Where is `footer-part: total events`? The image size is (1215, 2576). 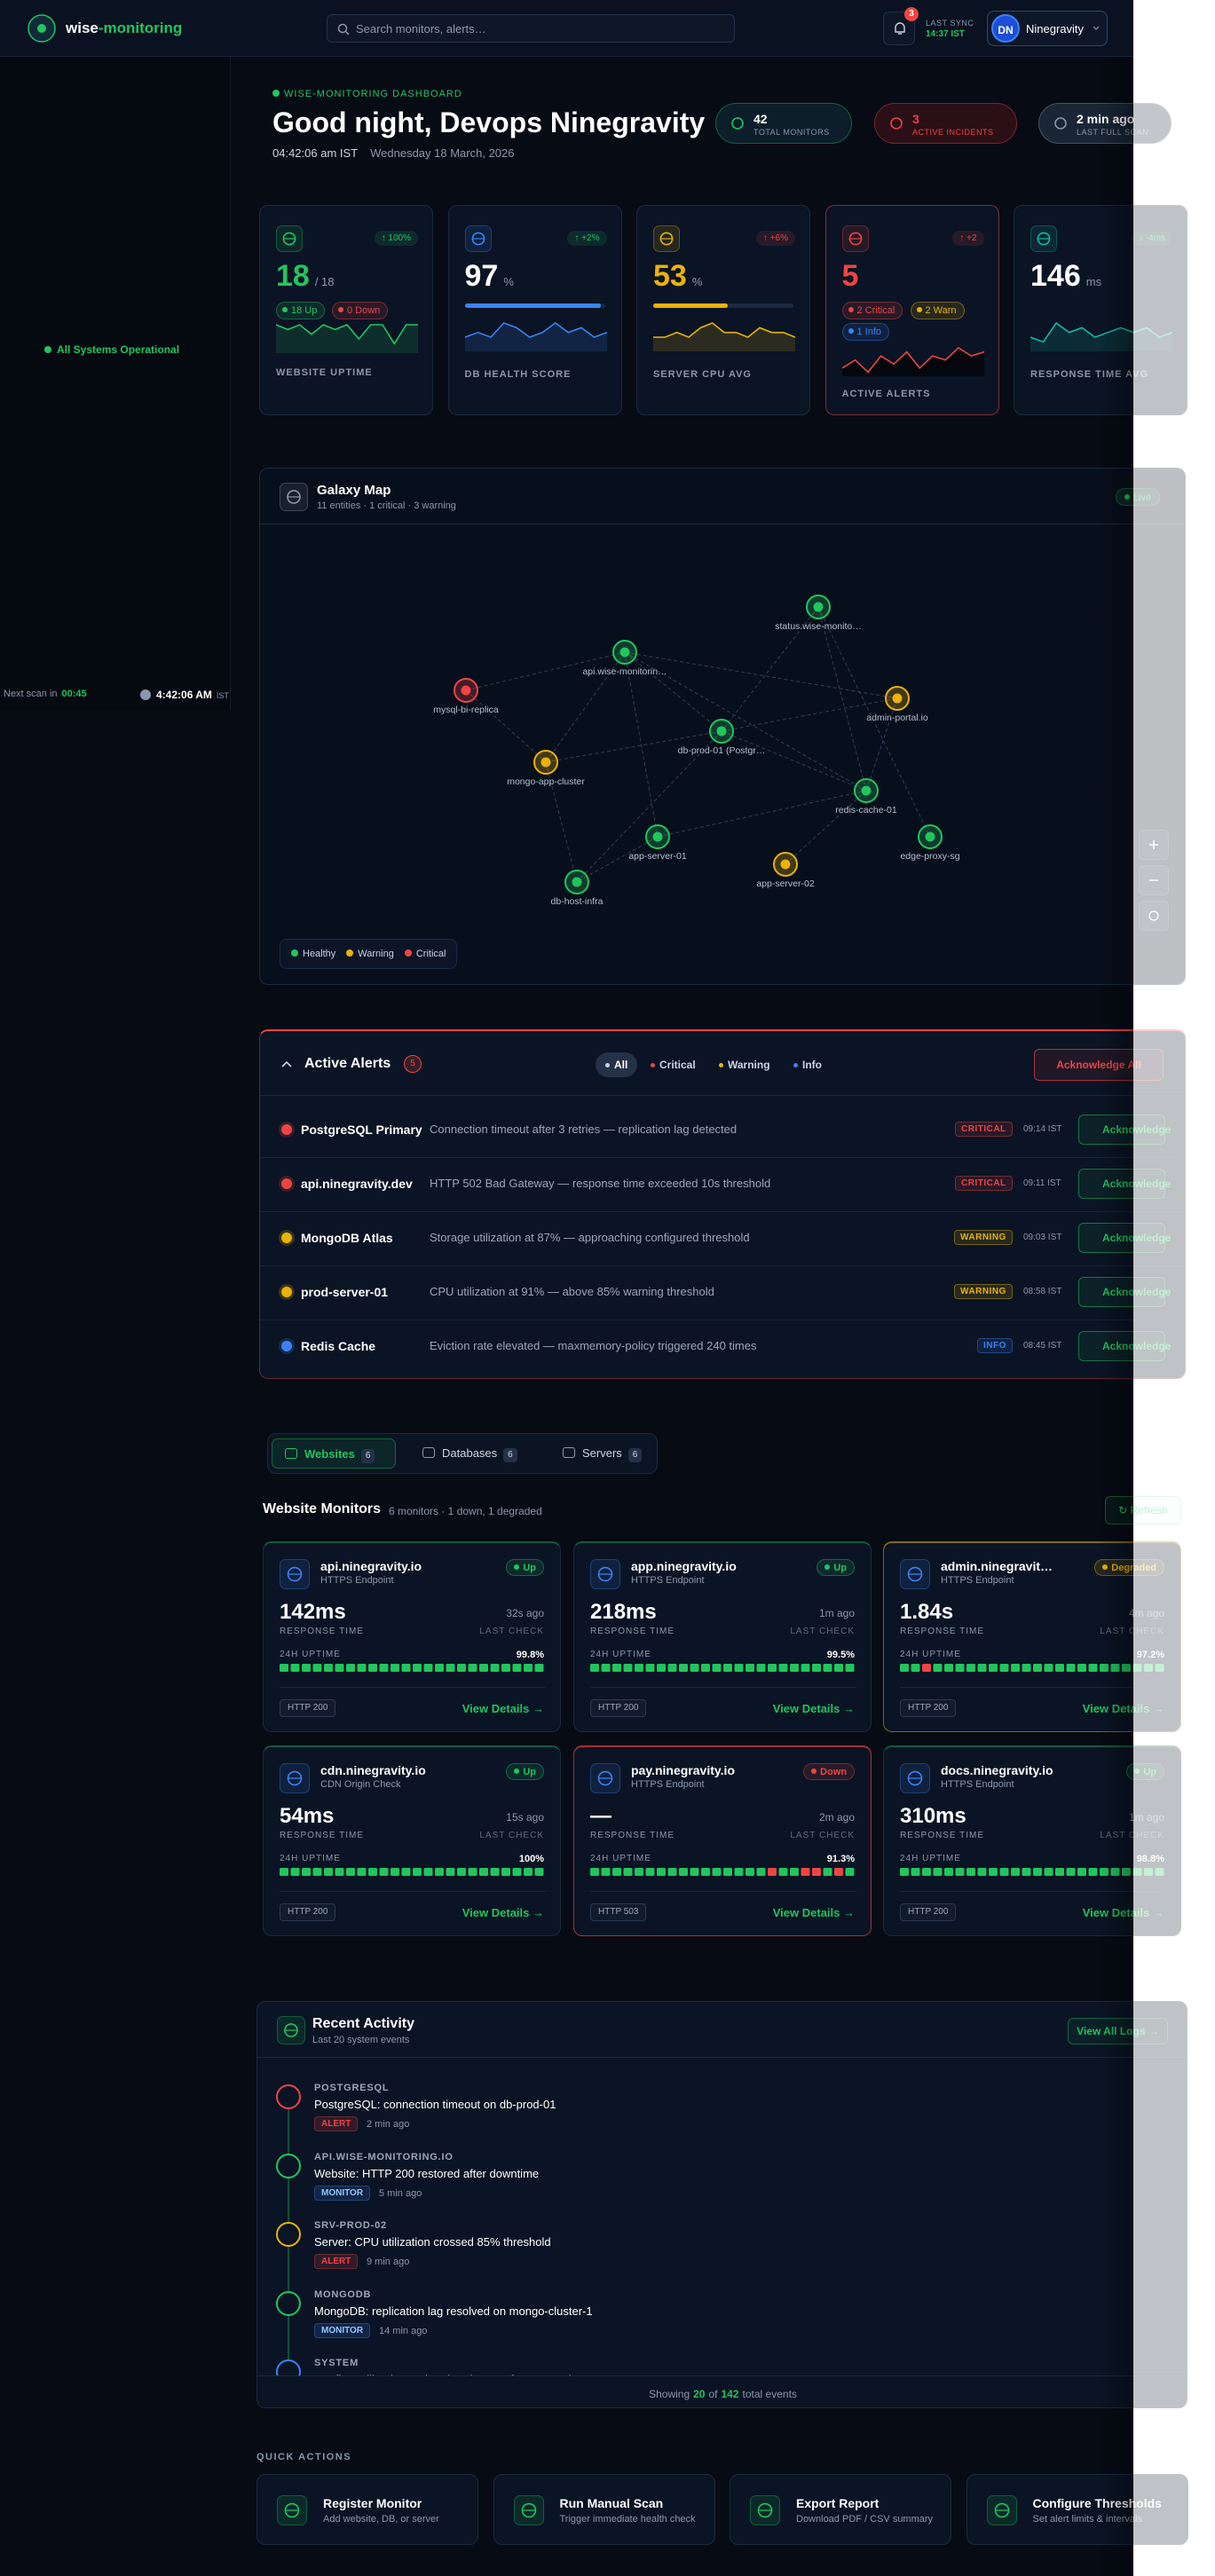 footer-part: total events is located at coordinates (769, 2394).